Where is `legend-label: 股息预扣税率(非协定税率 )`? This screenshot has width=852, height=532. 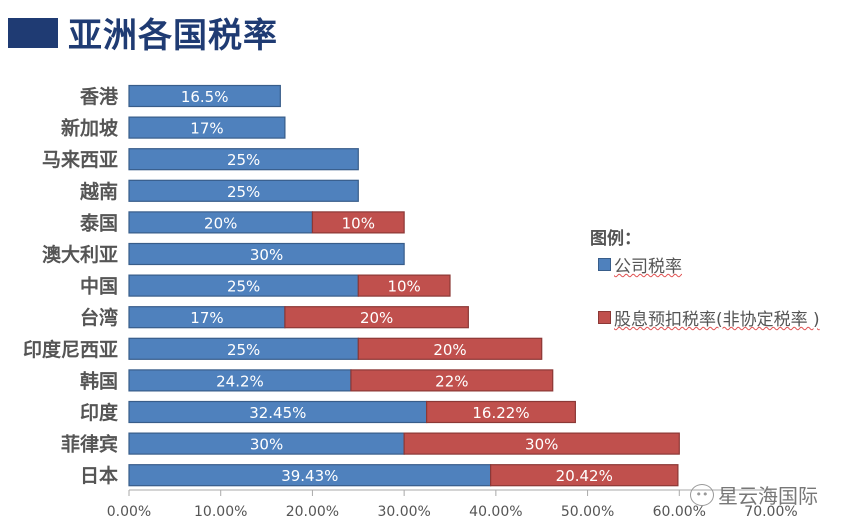
legend-label: 股息预扣税率(非协定税率 ) is located at coordinates (717, 320).